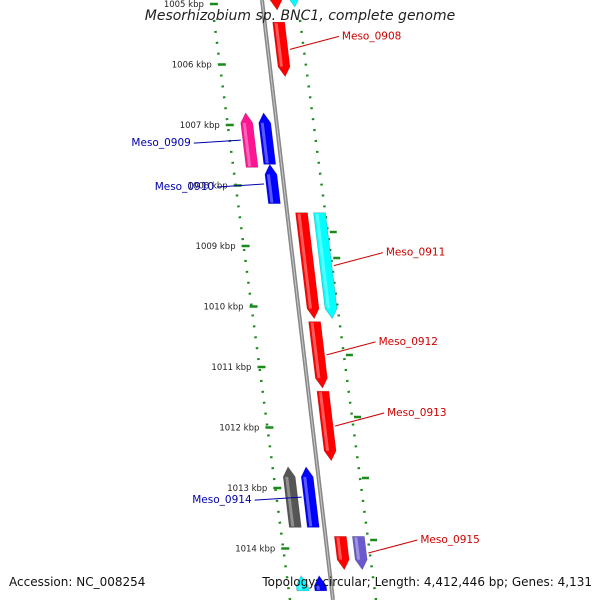 The image size is (600, 605). I want to click on ruler-label-1007: 1007 kbp, so click(200, 126).